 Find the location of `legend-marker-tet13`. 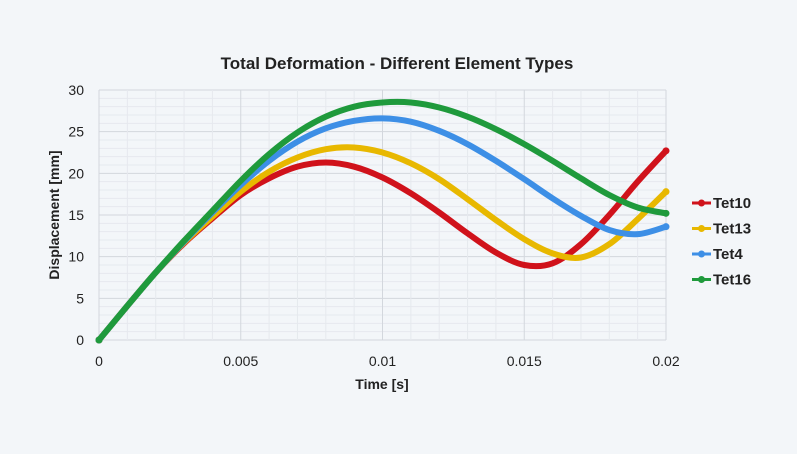

legend-marker-tet13 is located at coordinates (701, 228).